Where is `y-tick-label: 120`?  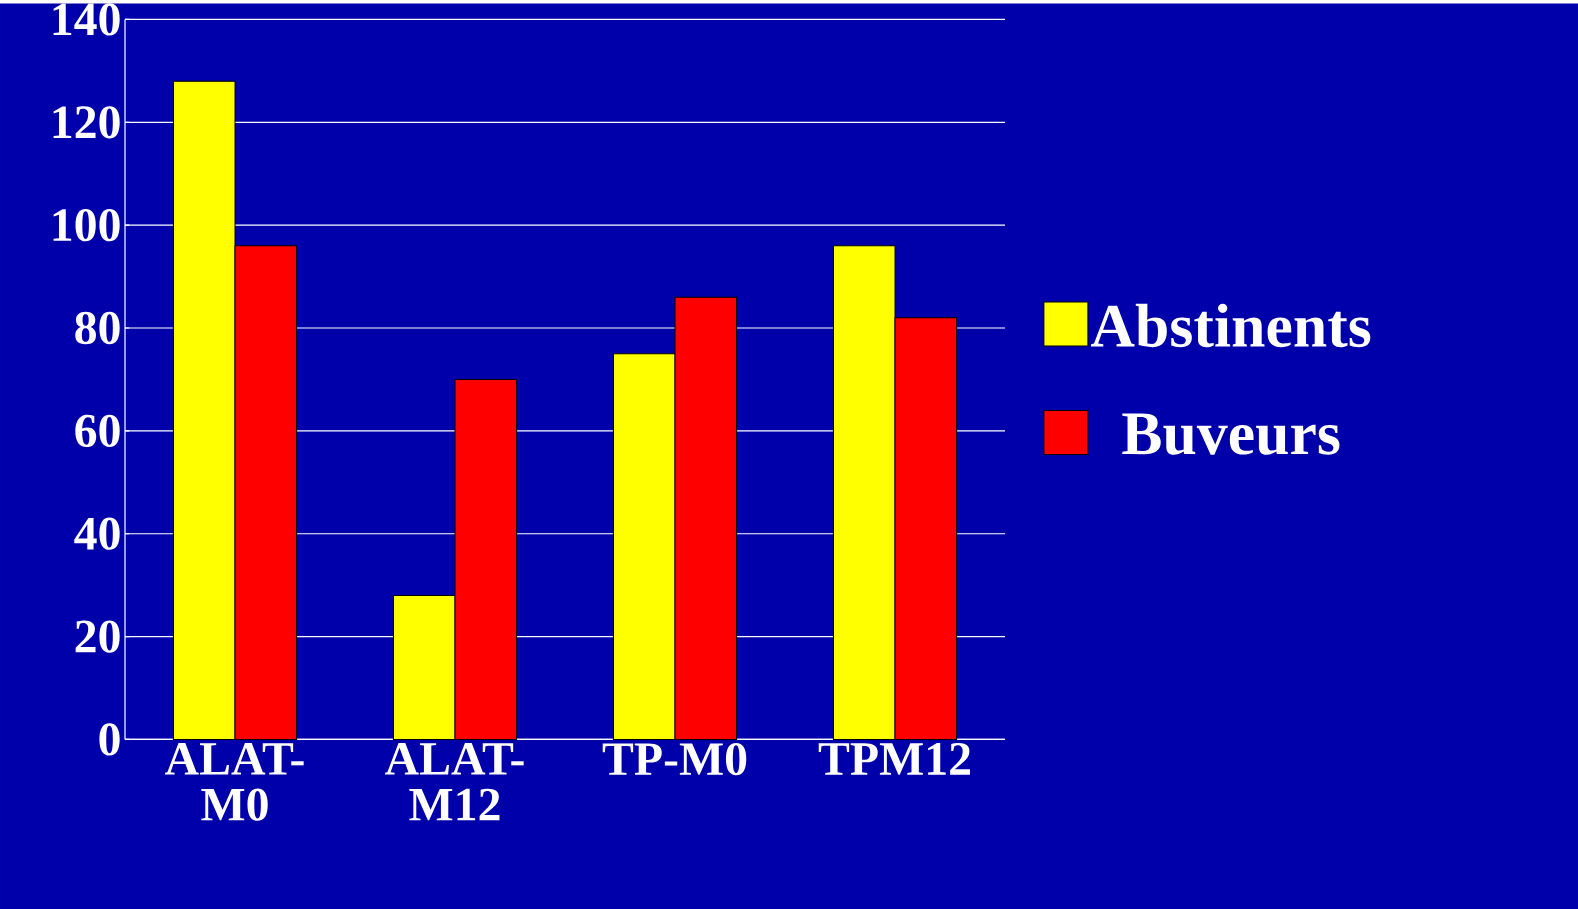
y-tick-label: 120 is located at coordinates (86, 122).